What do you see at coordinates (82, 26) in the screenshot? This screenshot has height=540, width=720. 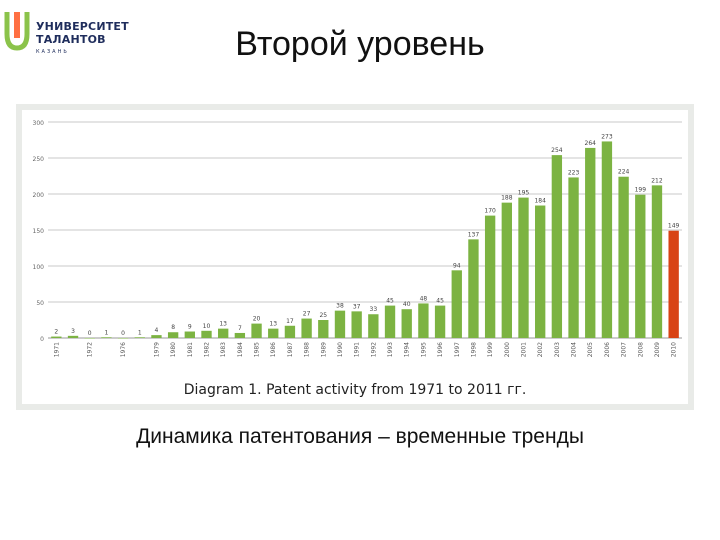 I see `logo-line1: УНИВЕРСИТЕТ` at bounding box center [82, 26].